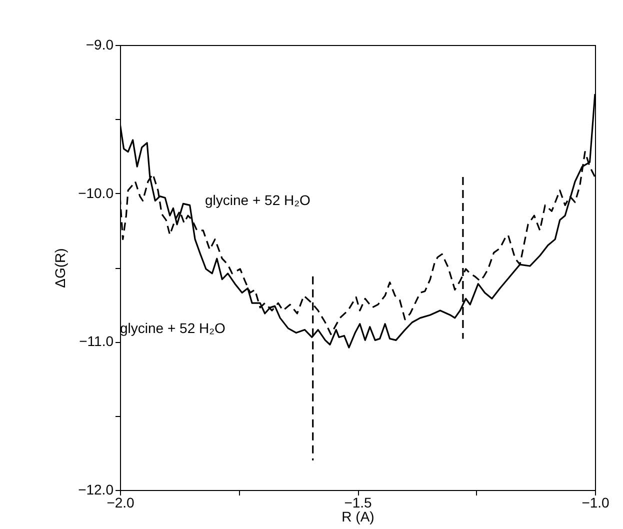 The width and height of the screenshot is (623, 529). Describe the element at coordinates (358, 516) in the screenshot. I see `x-axis-title: R (A)` at that location.